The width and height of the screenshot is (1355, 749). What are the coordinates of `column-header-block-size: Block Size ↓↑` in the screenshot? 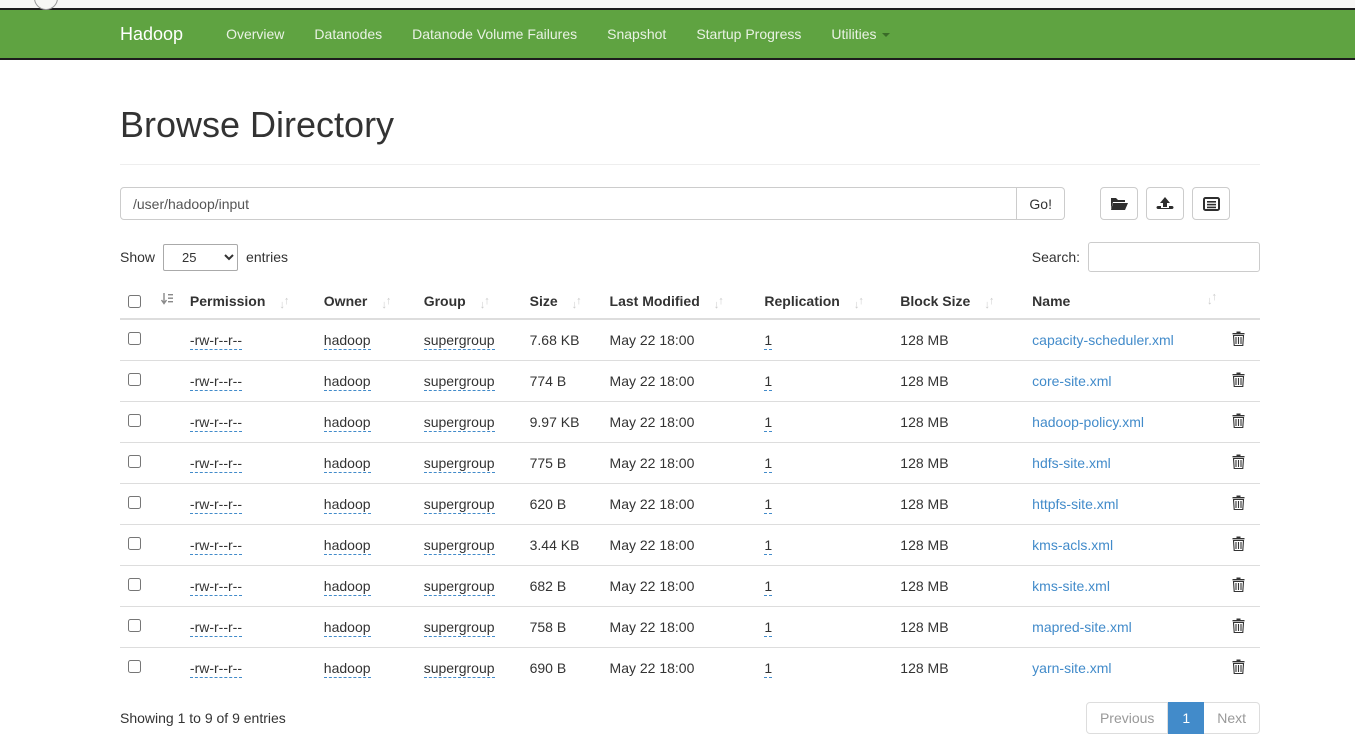 It's located at (958, 302).